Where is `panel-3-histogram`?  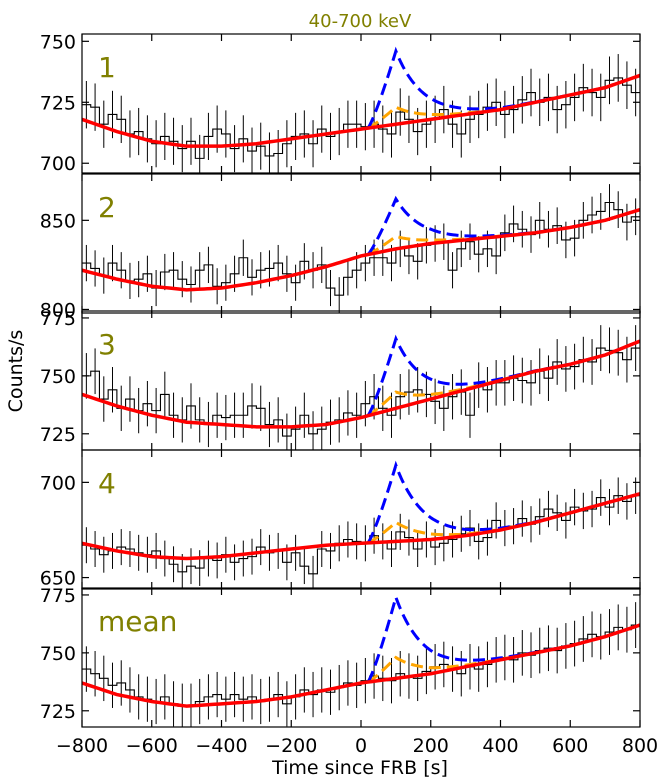
panel-3-histogram is located at coordinates (361, 392).